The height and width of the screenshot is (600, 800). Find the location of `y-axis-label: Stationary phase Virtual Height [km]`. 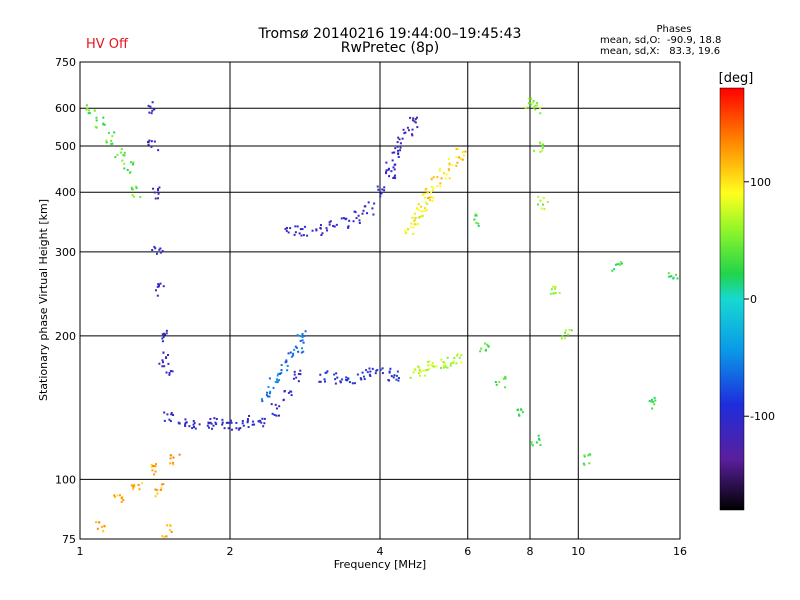

y-axis-label: Stationary phase Virtual Height [km] is located at coordinates (43, 300).